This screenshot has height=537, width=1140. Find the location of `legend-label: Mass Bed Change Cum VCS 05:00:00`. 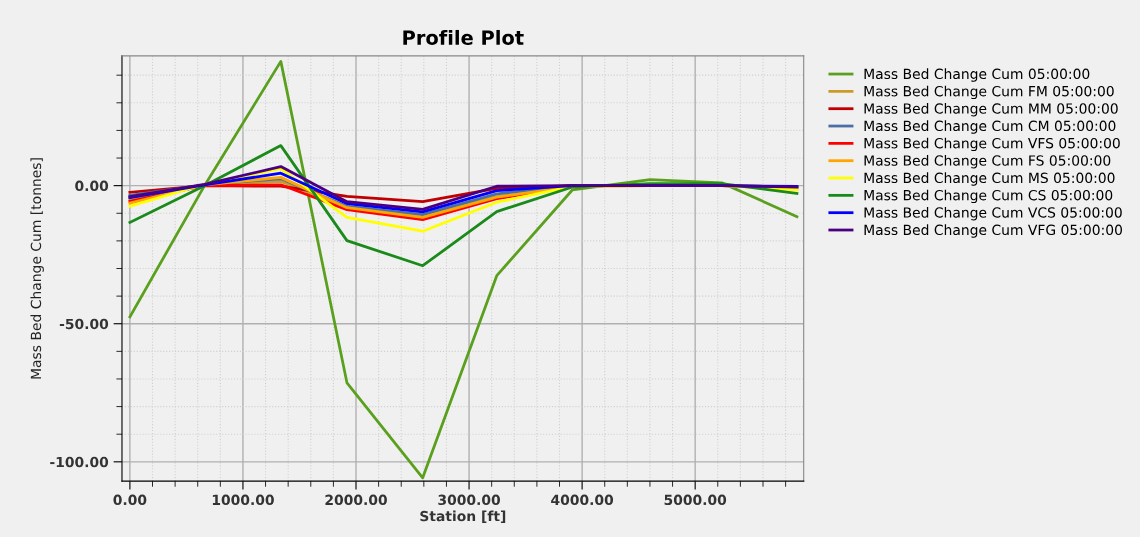

legend-label: Mass Bed Change Cum VCS 05:00:00 is located at coordinates (993, 213).